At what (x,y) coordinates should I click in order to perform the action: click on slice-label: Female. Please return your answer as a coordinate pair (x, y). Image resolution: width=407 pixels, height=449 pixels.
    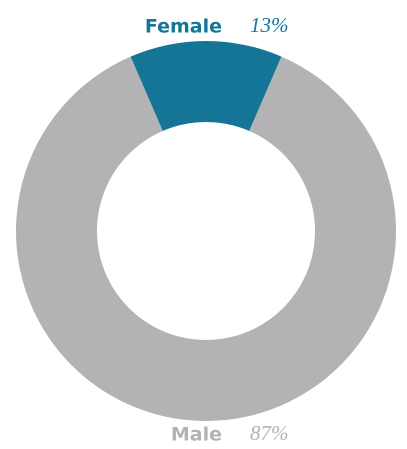
    Looking at the image, I should click on (183, 27).